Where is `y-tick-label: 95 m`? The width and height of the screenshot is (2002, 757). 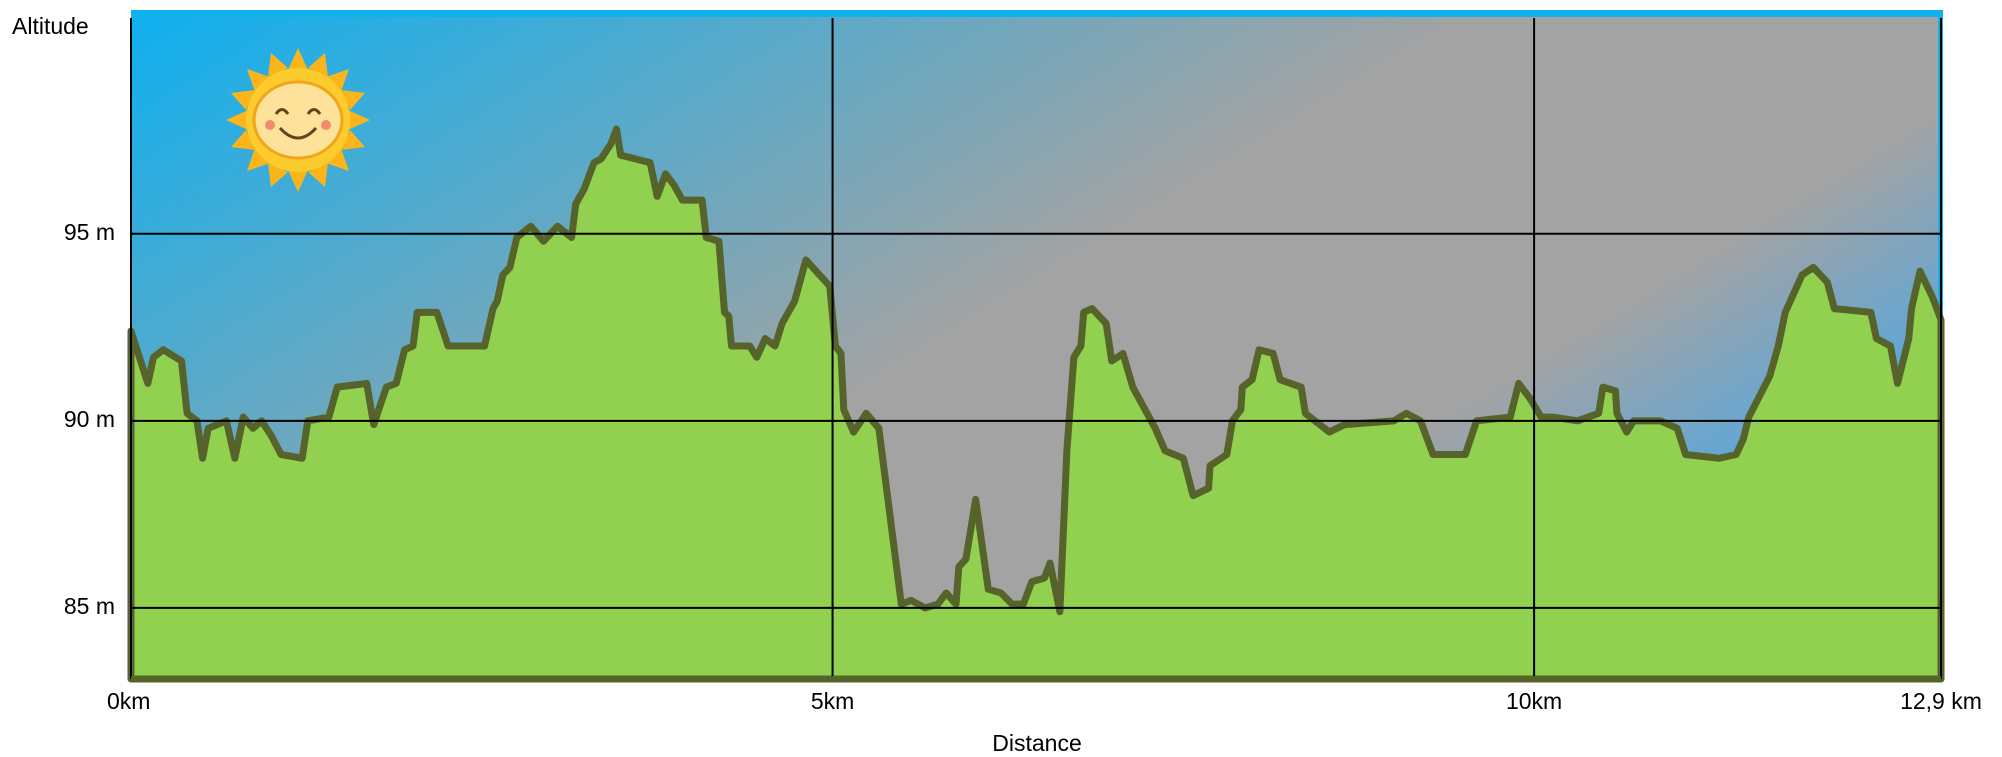
y-tick-label: 95 m is located at coordinates (89, 232).